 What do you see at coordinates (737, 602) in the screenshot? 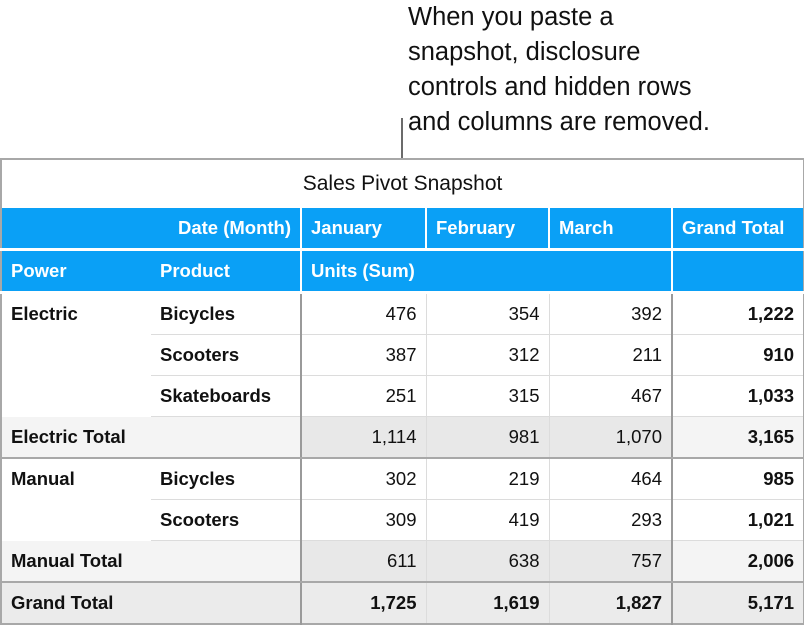
I see `grand-total-overall: 5,171` at bounding box center [737, 602].